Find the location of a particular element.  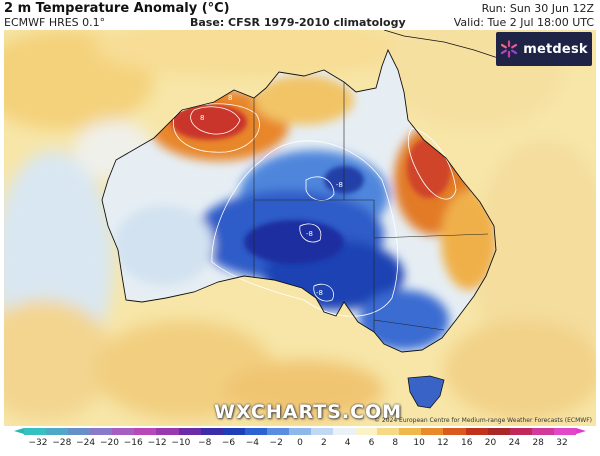

contour-labels: -8 -8 -8 8 8 is located at coordinates (271, 195).